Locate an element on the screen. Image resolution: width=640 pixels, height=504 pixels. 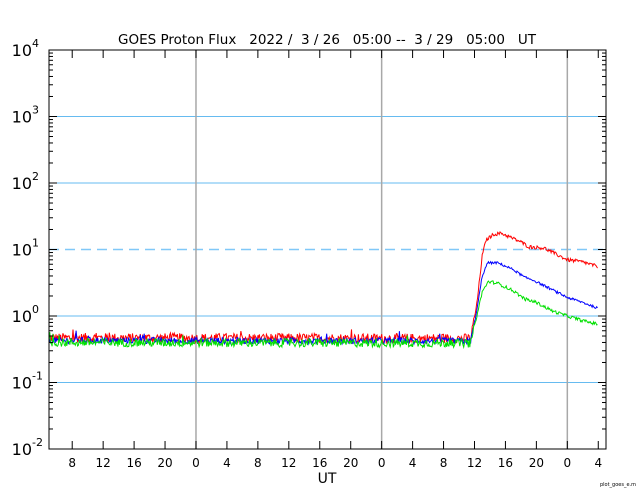
y-tick-label-exponent: 0 is located at coordinates (35, 309).